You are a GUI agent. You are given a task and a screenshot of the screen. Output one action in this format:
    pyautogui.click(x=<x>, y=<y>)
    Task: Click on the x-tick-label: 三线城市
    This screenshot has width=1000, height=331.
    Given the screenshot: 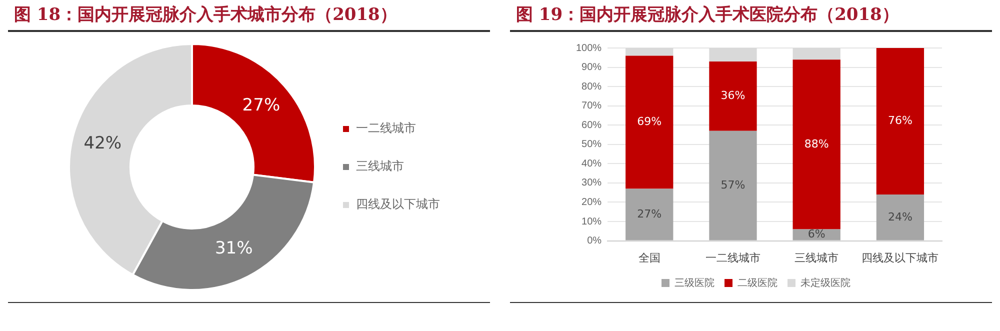 What is the action you would take?
    pyautogui.click(x=816, y=257)
    